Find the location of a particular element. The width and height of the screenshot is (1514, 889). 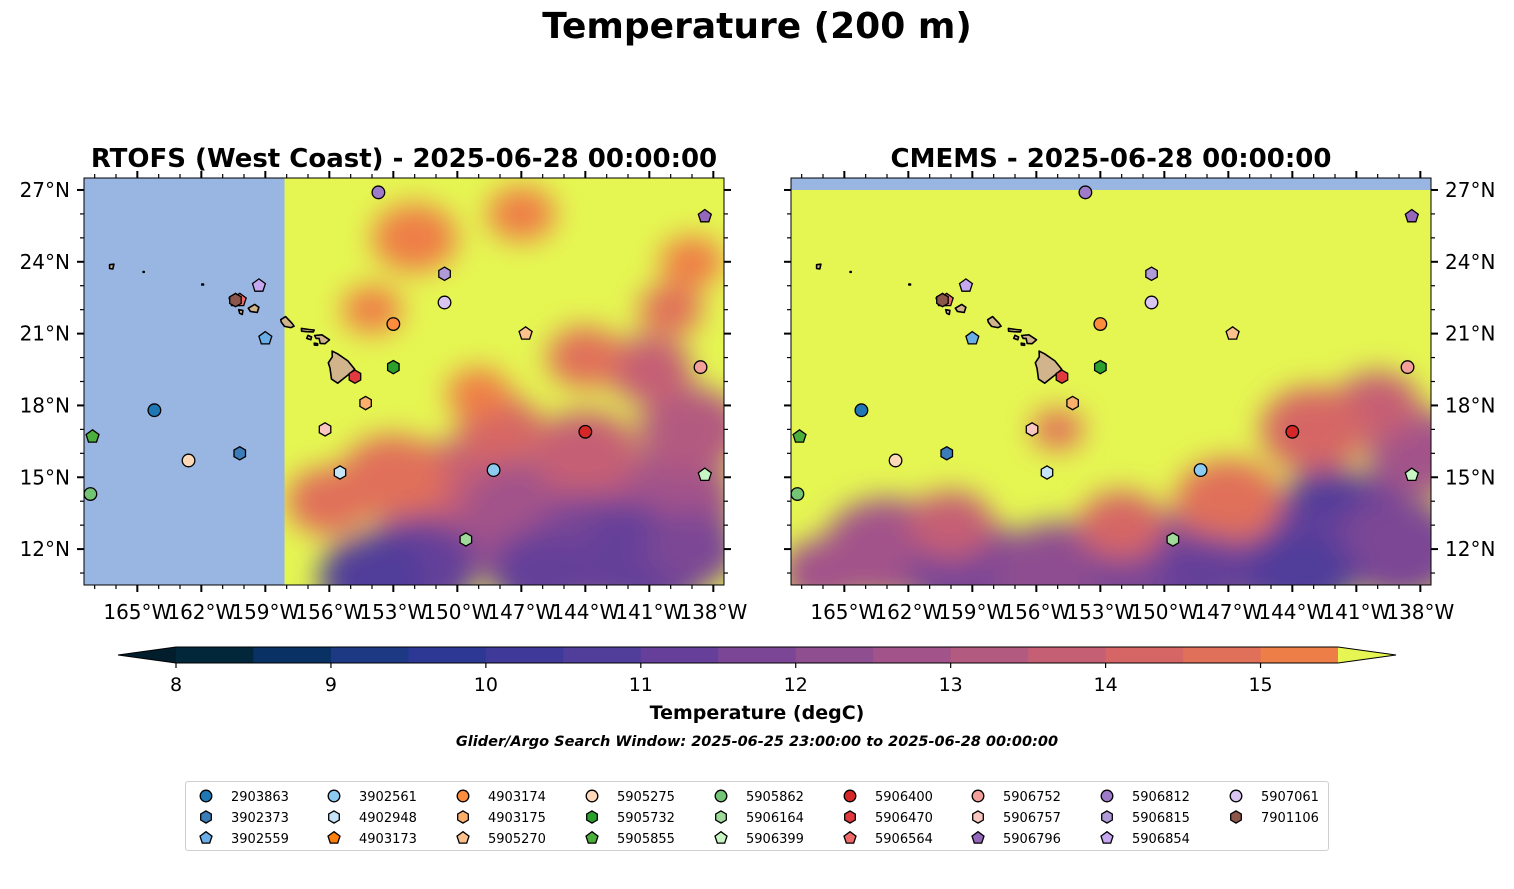

island-kahoolawe is located at coordinates (316, 344).